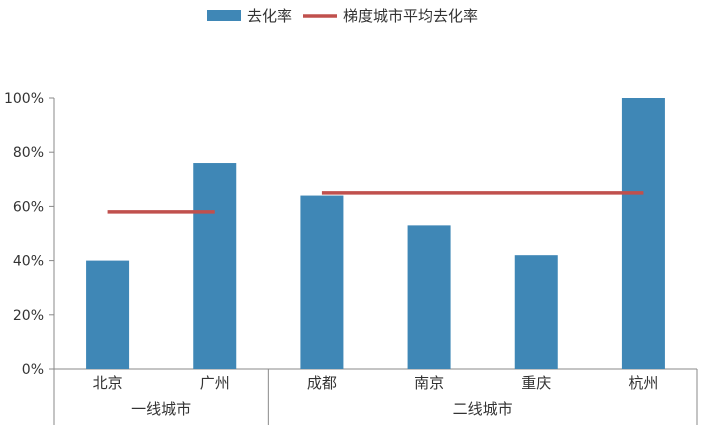 Image resolution: width=701 pixels, height=431 pixels. Describe the element at coordinates (483, 409) in the screenshot. I see `x-group-label: 二线城市` at that location.